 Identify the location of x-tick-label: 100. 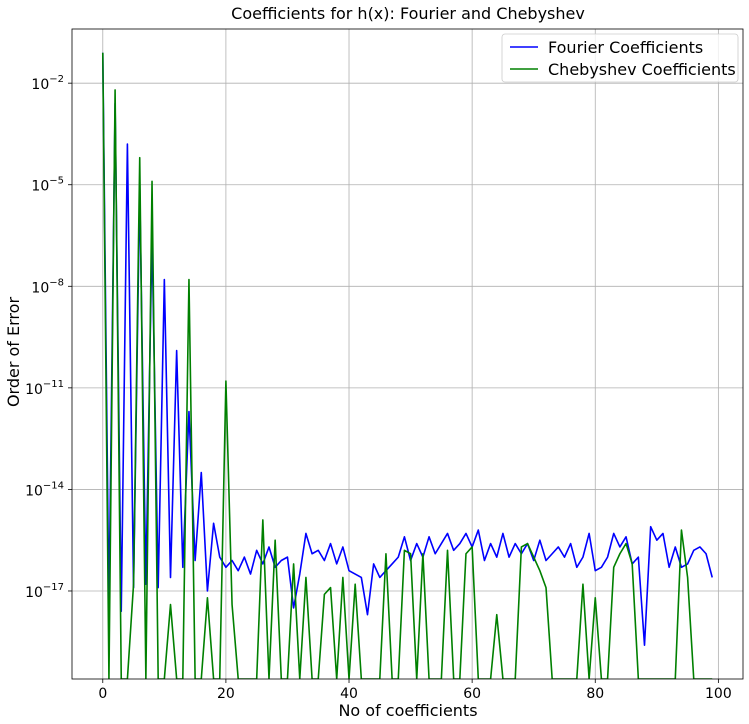
(718, 694).